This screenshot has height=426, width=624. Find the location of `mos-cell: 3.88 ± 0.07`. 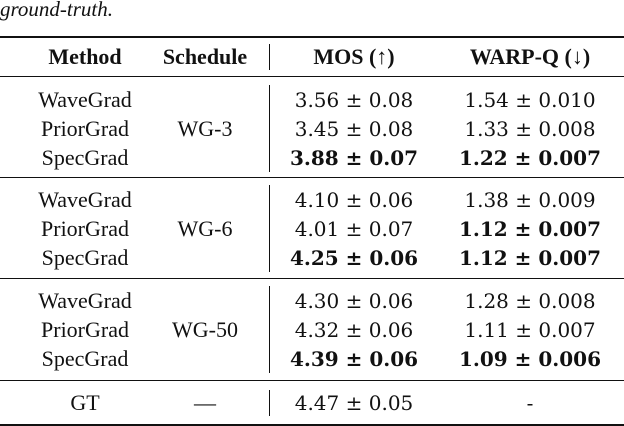

mos-cell: 3.88 ± 0.07 is located at coordinates (354, 158).